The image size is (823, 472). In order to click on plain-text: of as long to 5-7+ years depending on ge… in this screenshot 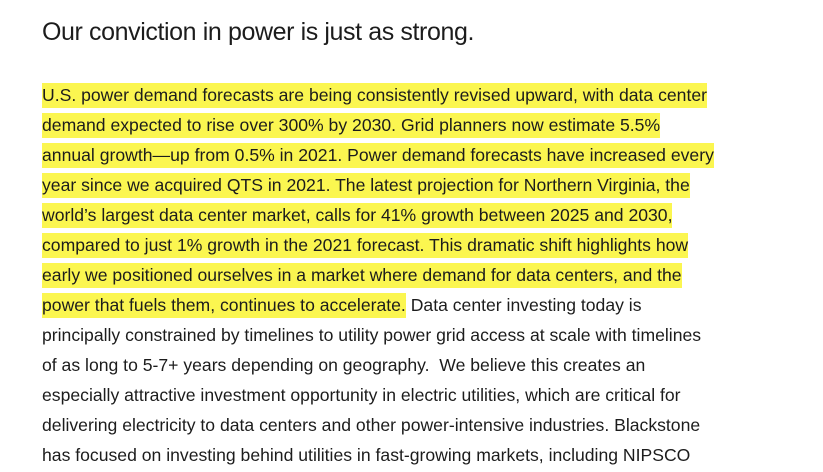, I will do `click(344, 365)`.